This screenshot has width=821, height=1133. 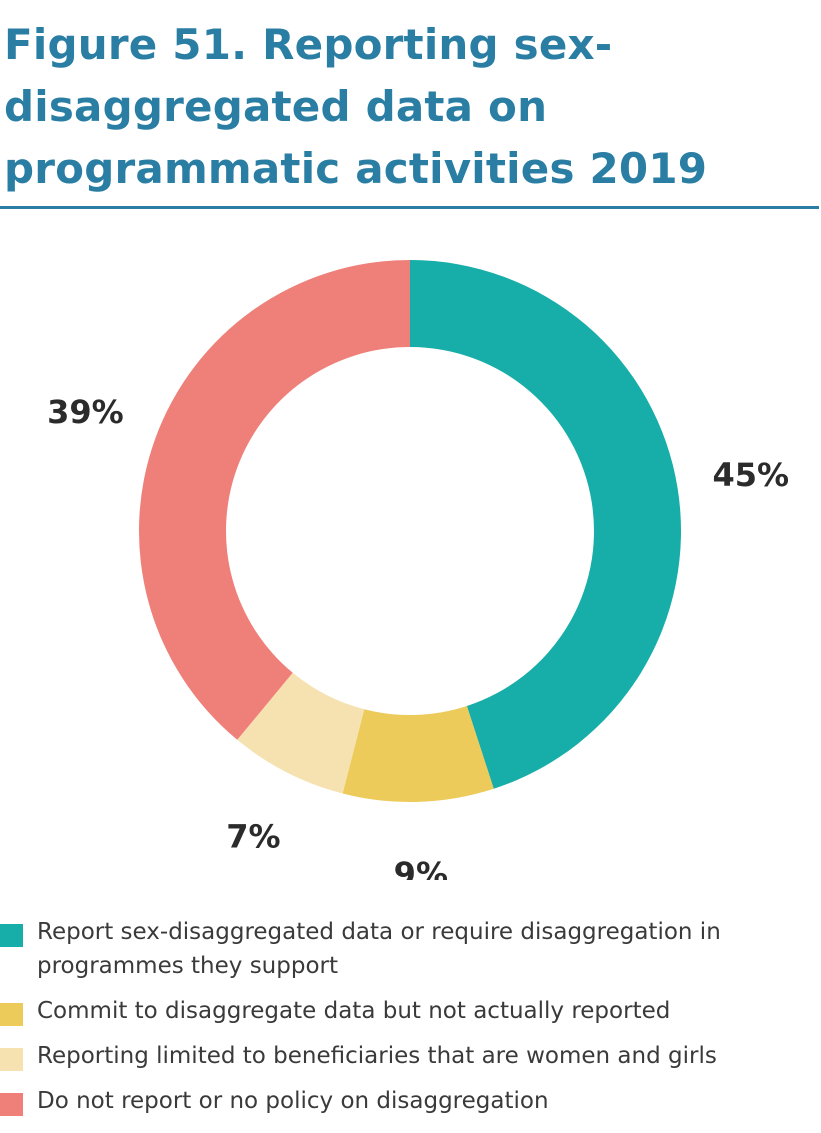 I want to click on legend-swatch-no-report, so click(x=11, y=1104).